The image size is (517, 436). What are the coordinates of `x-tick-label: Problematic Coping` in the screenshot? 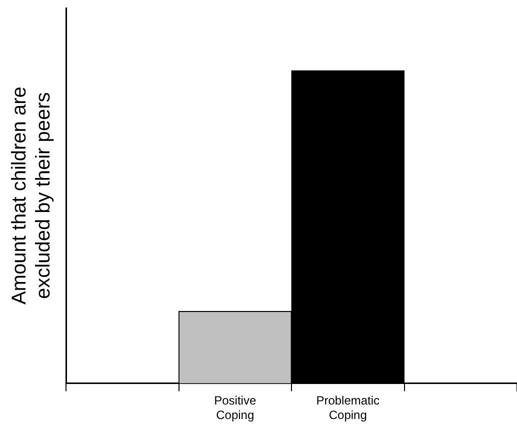 It's located at (348, 408).